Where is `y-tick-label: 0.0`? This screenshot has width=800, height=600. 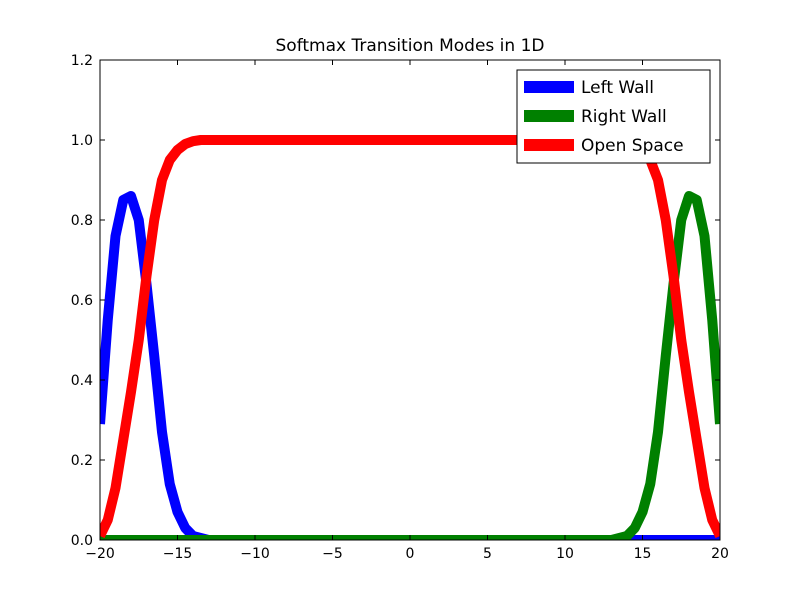 y-tick-label: 0.0 is located at coordinates (82, 541).